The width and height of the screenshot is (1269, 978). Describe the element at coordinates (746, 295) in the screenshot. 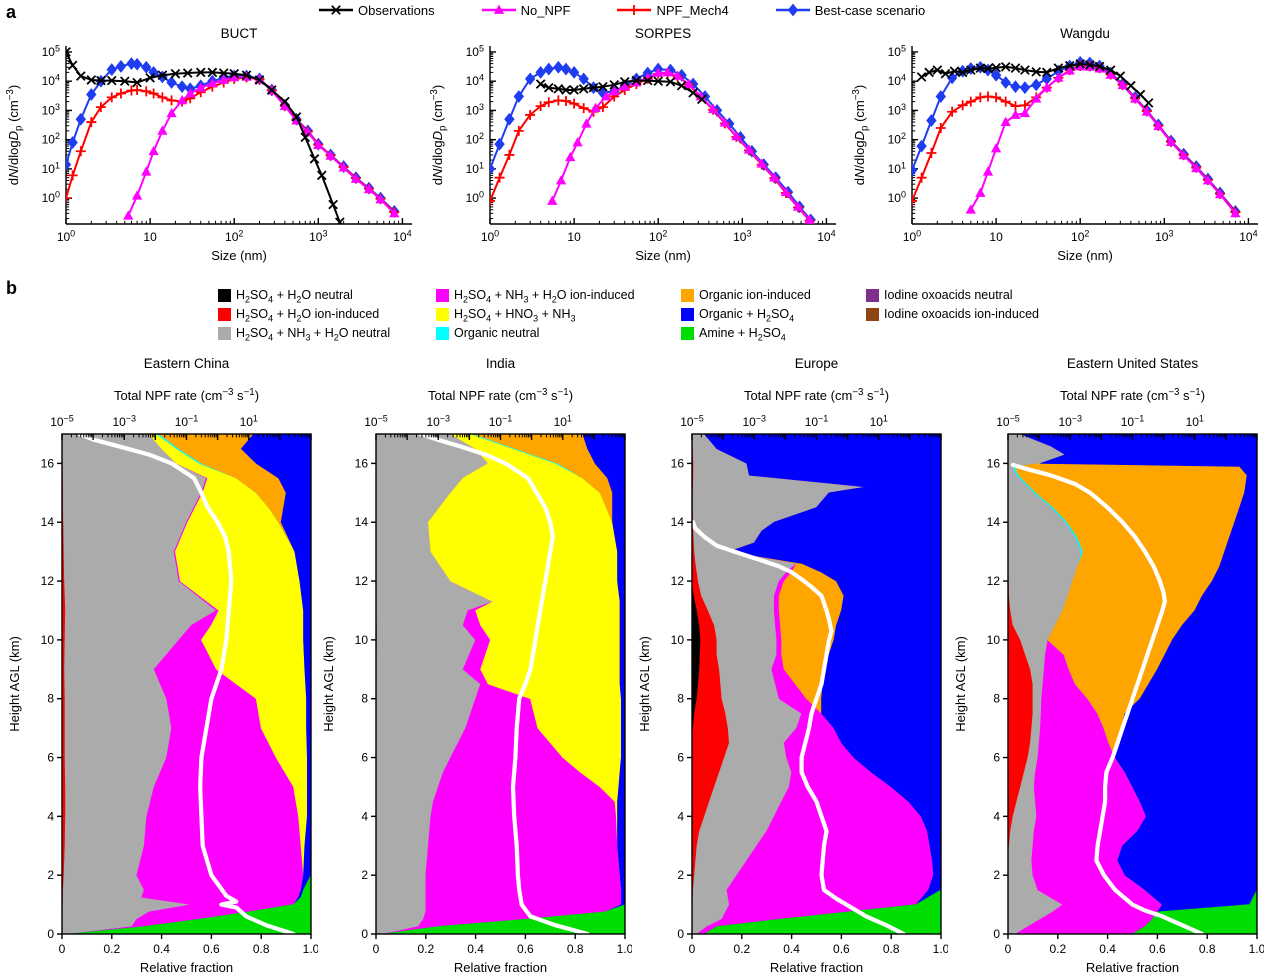

I see `legend-item: Organic ion-induced` at that location.